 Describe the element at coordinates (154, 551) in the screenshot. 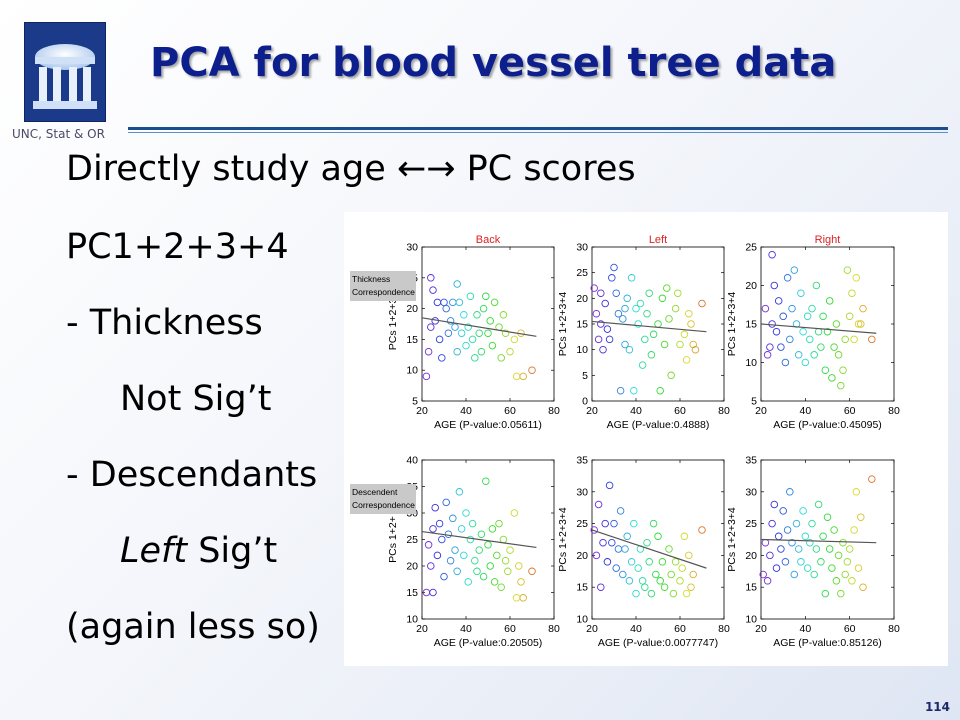

I see `left-italic: Left` at that location.